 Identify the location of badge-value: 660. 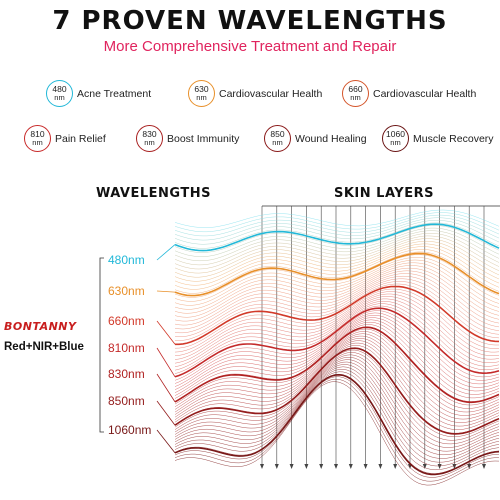
(355, 89).